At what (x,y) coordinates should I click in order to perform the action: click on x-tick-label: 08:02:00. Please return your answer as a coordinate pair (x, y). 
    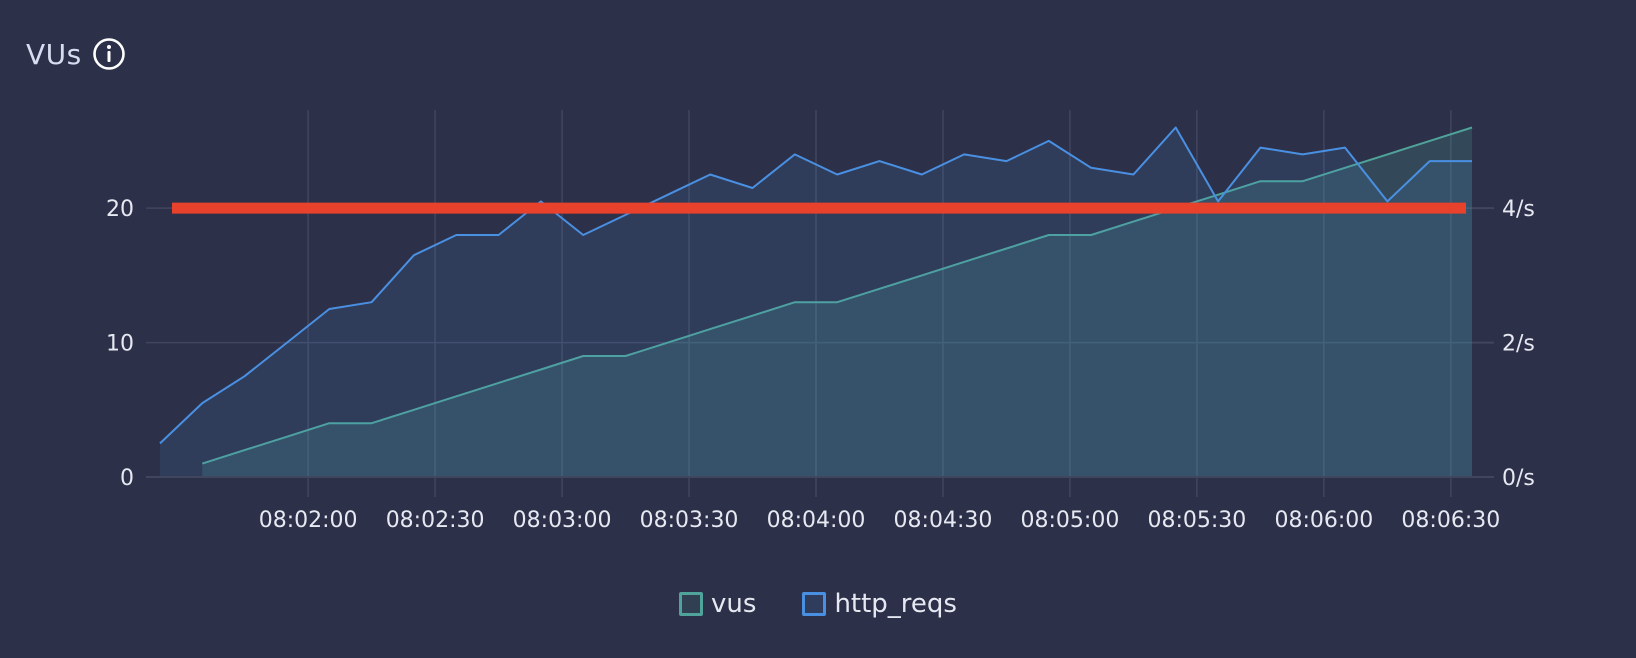
    Looking at the image, I should click on (308, 520).